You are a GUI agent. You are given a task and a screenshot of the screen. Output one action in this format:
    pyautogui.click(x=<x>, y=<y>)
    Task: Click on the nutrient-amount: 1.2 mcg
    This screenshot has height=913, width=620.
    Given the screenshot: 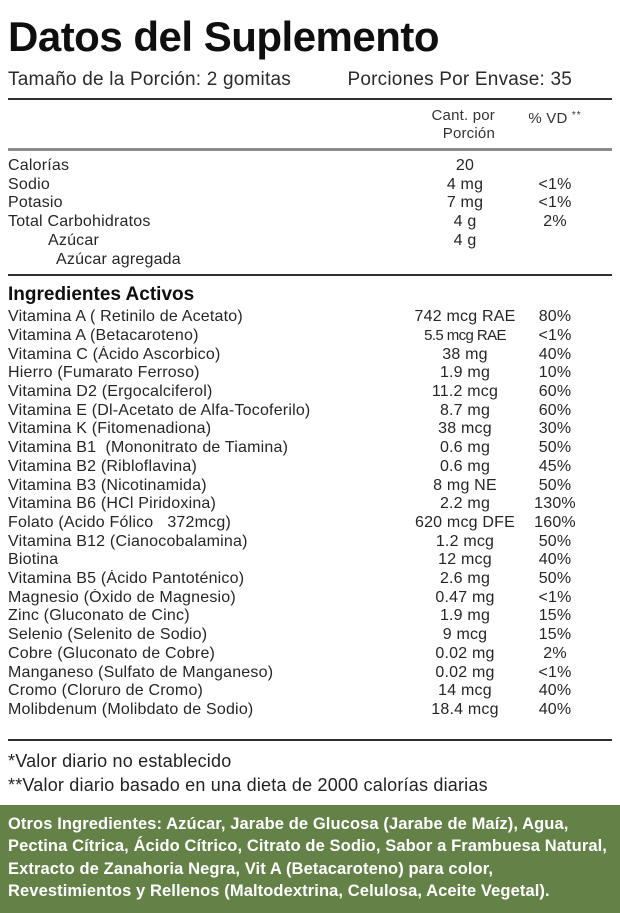 What is the action you would take?
    pyautogui.click(x=465, y=541)
    